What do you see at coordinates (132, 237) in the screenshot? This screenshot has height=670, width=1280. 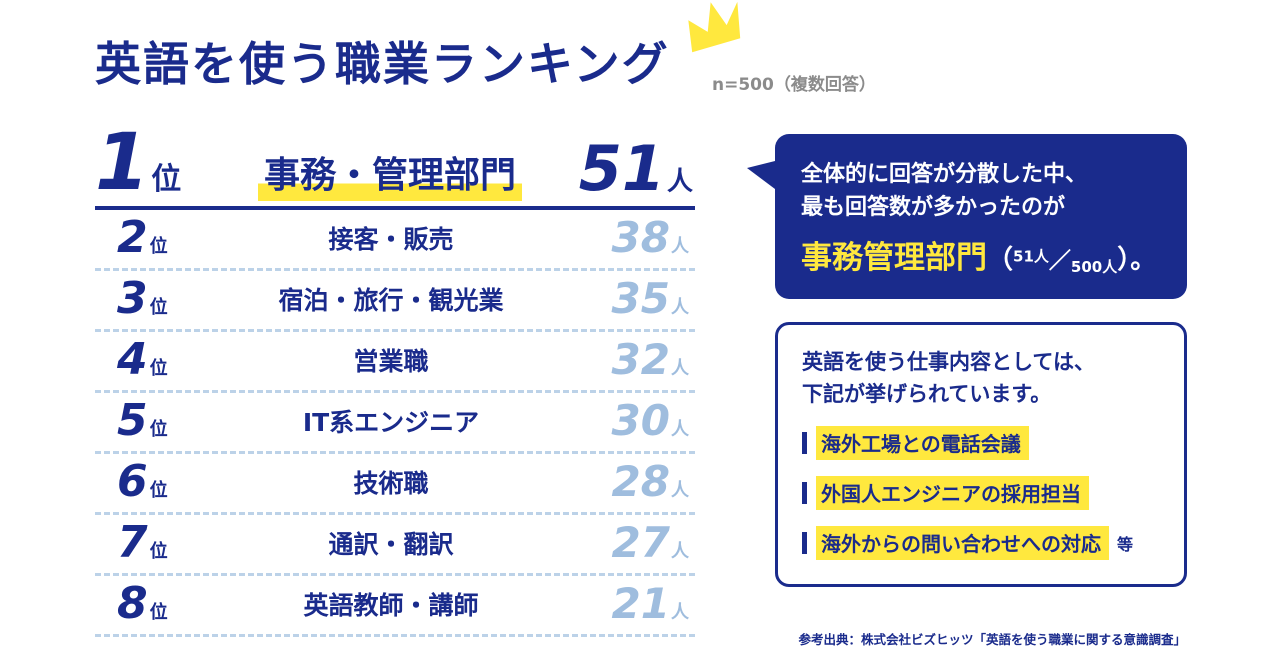 I see `rank-number: 2` at bounding box center [132, 237].